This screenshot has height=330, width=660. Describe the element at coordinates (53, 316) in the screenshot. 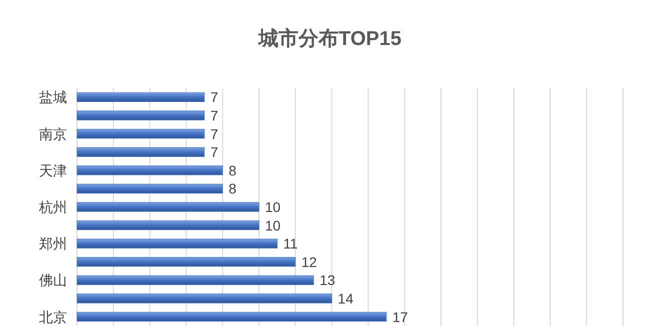

I see `y-tick-label: 北京` at that location.